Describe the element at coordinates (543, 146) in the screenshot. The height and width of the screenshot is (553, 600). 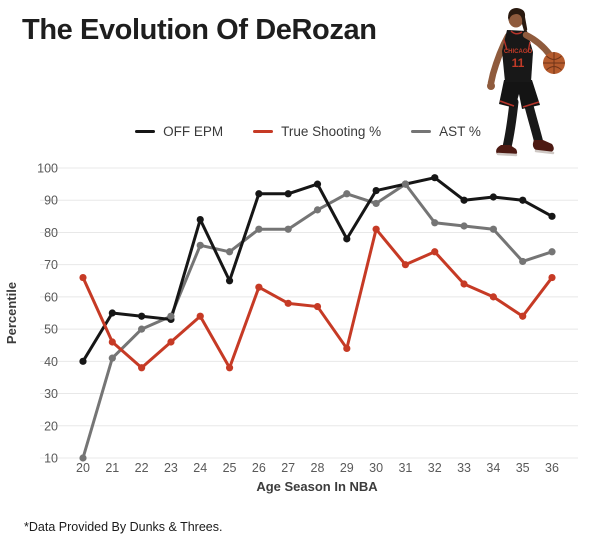
I see `player-right-shoe` at that location.